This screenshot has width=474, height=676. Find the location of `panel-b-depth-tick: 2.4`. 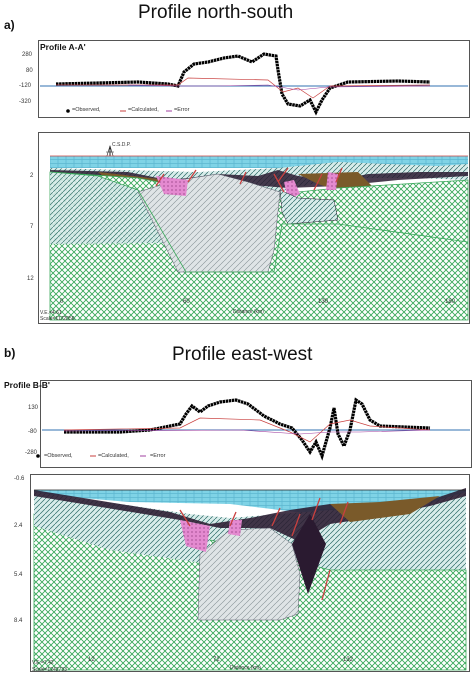

panel-b-depth-tick: 2.4 is located at coordinates (18, 526).